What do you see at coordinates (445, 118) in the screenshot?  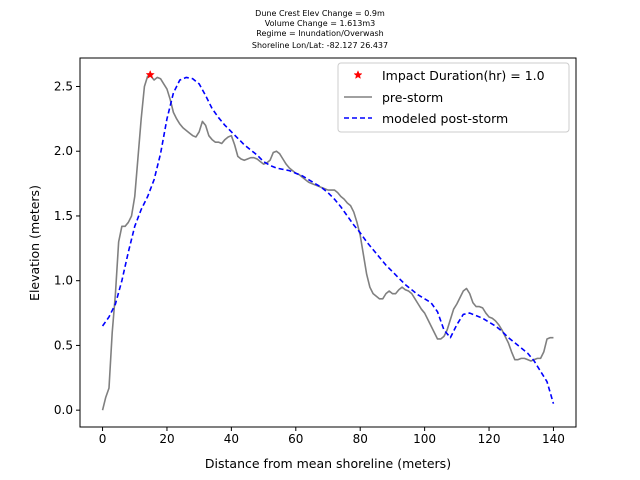 I see `legend-label-post-storm: modeled post-storm` at bounding box center [445, 118].